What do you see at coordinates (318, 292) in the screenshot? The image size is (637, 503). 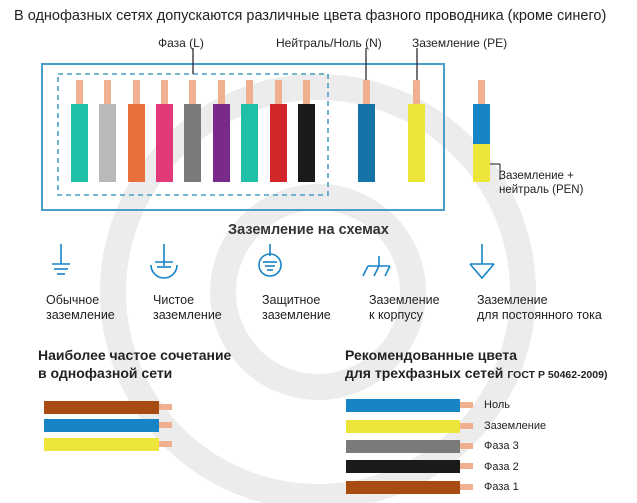 I see `watermark-ring` at bounding box center [318, 292].